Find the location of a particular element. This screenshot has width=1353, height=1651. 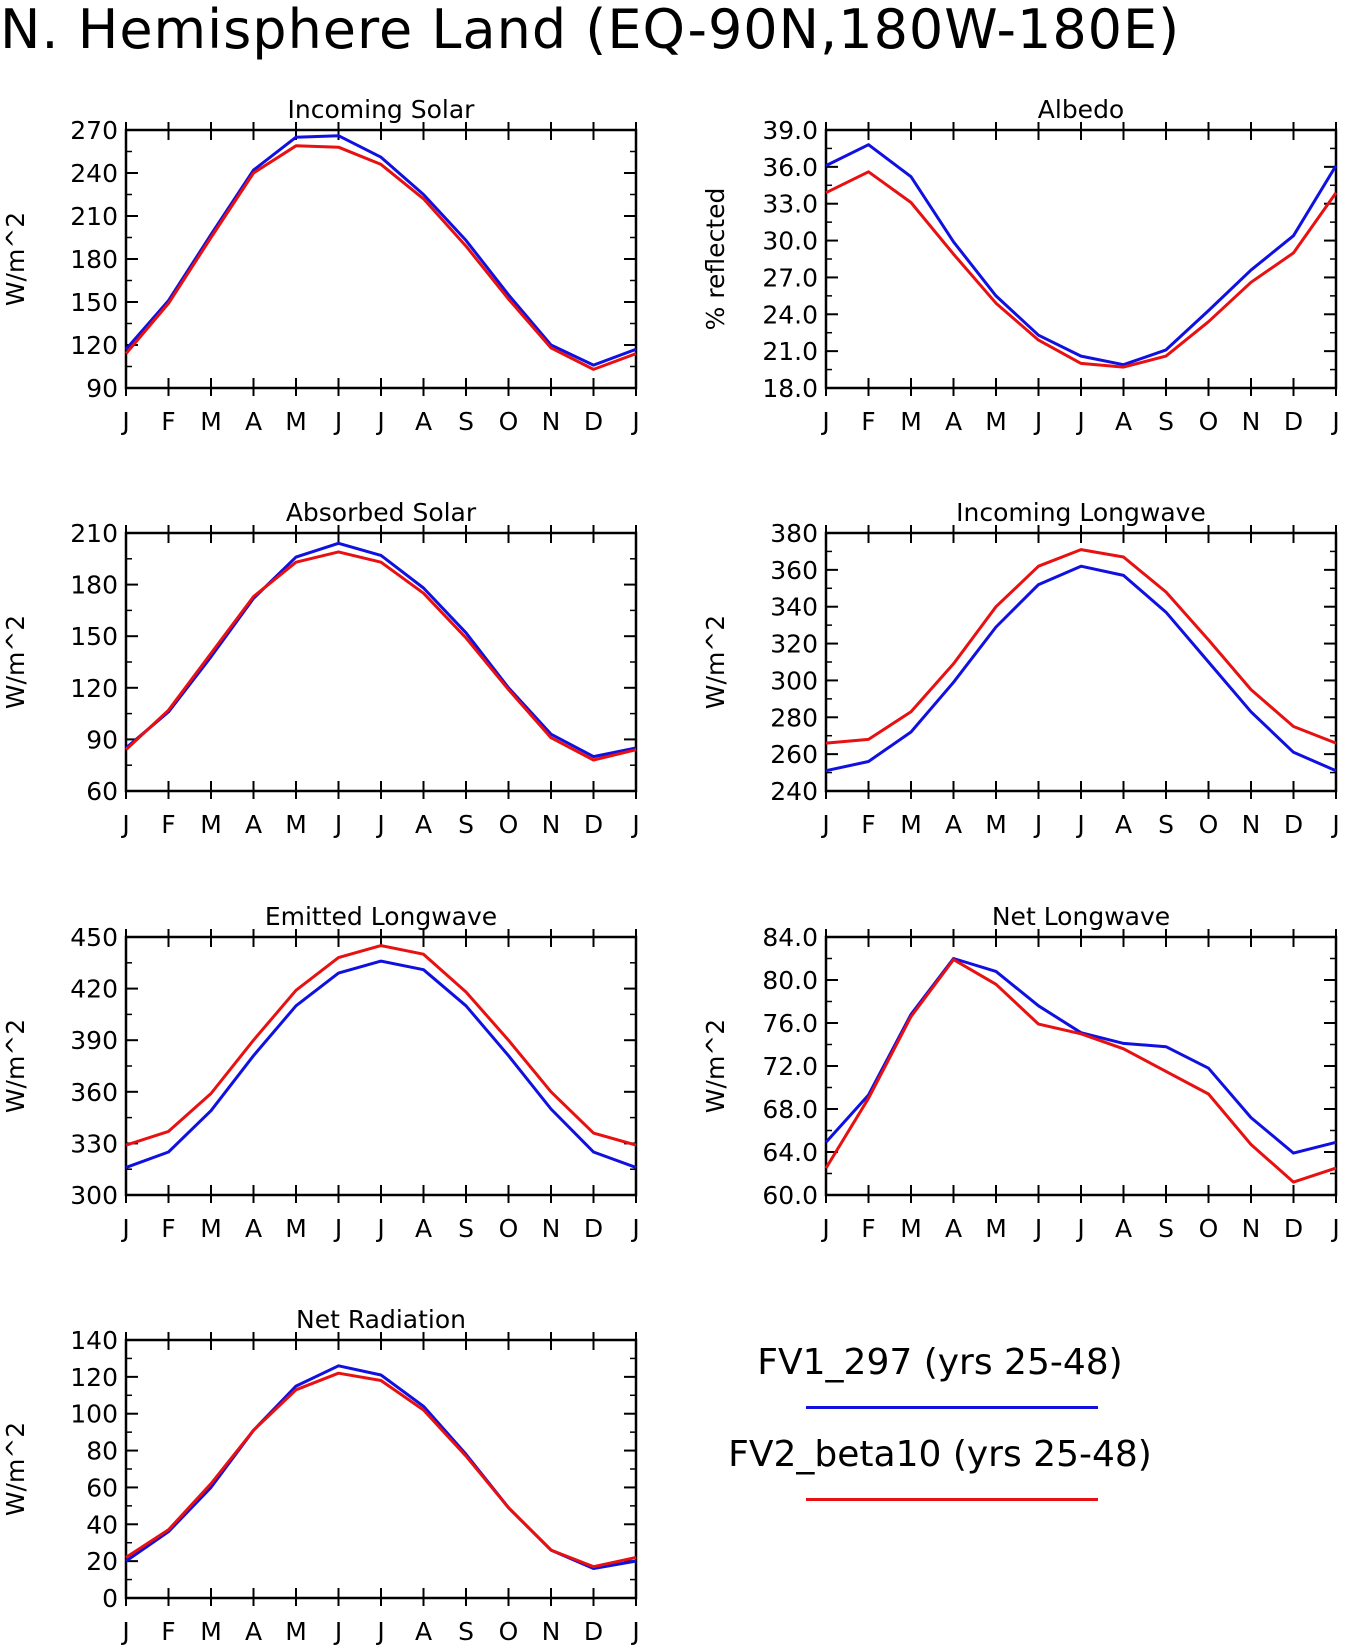

y-tick-label: 450 is located at coordinates (94, 937).